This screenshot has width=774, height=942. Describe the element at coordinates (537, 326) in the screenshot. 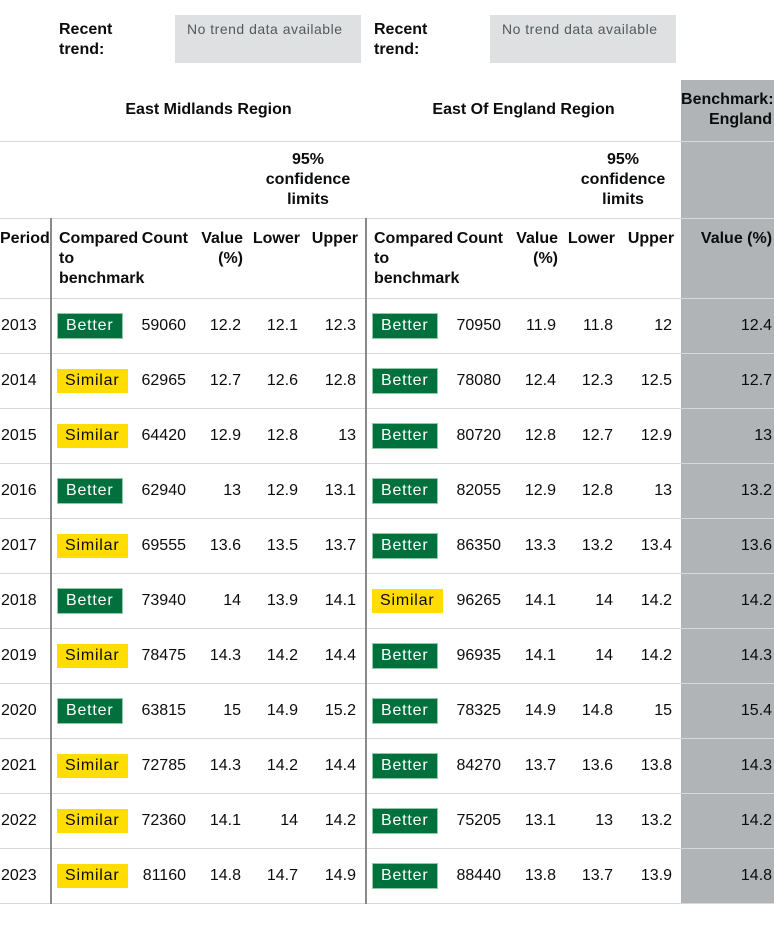

I see `value-cell: 11.9` at that location.